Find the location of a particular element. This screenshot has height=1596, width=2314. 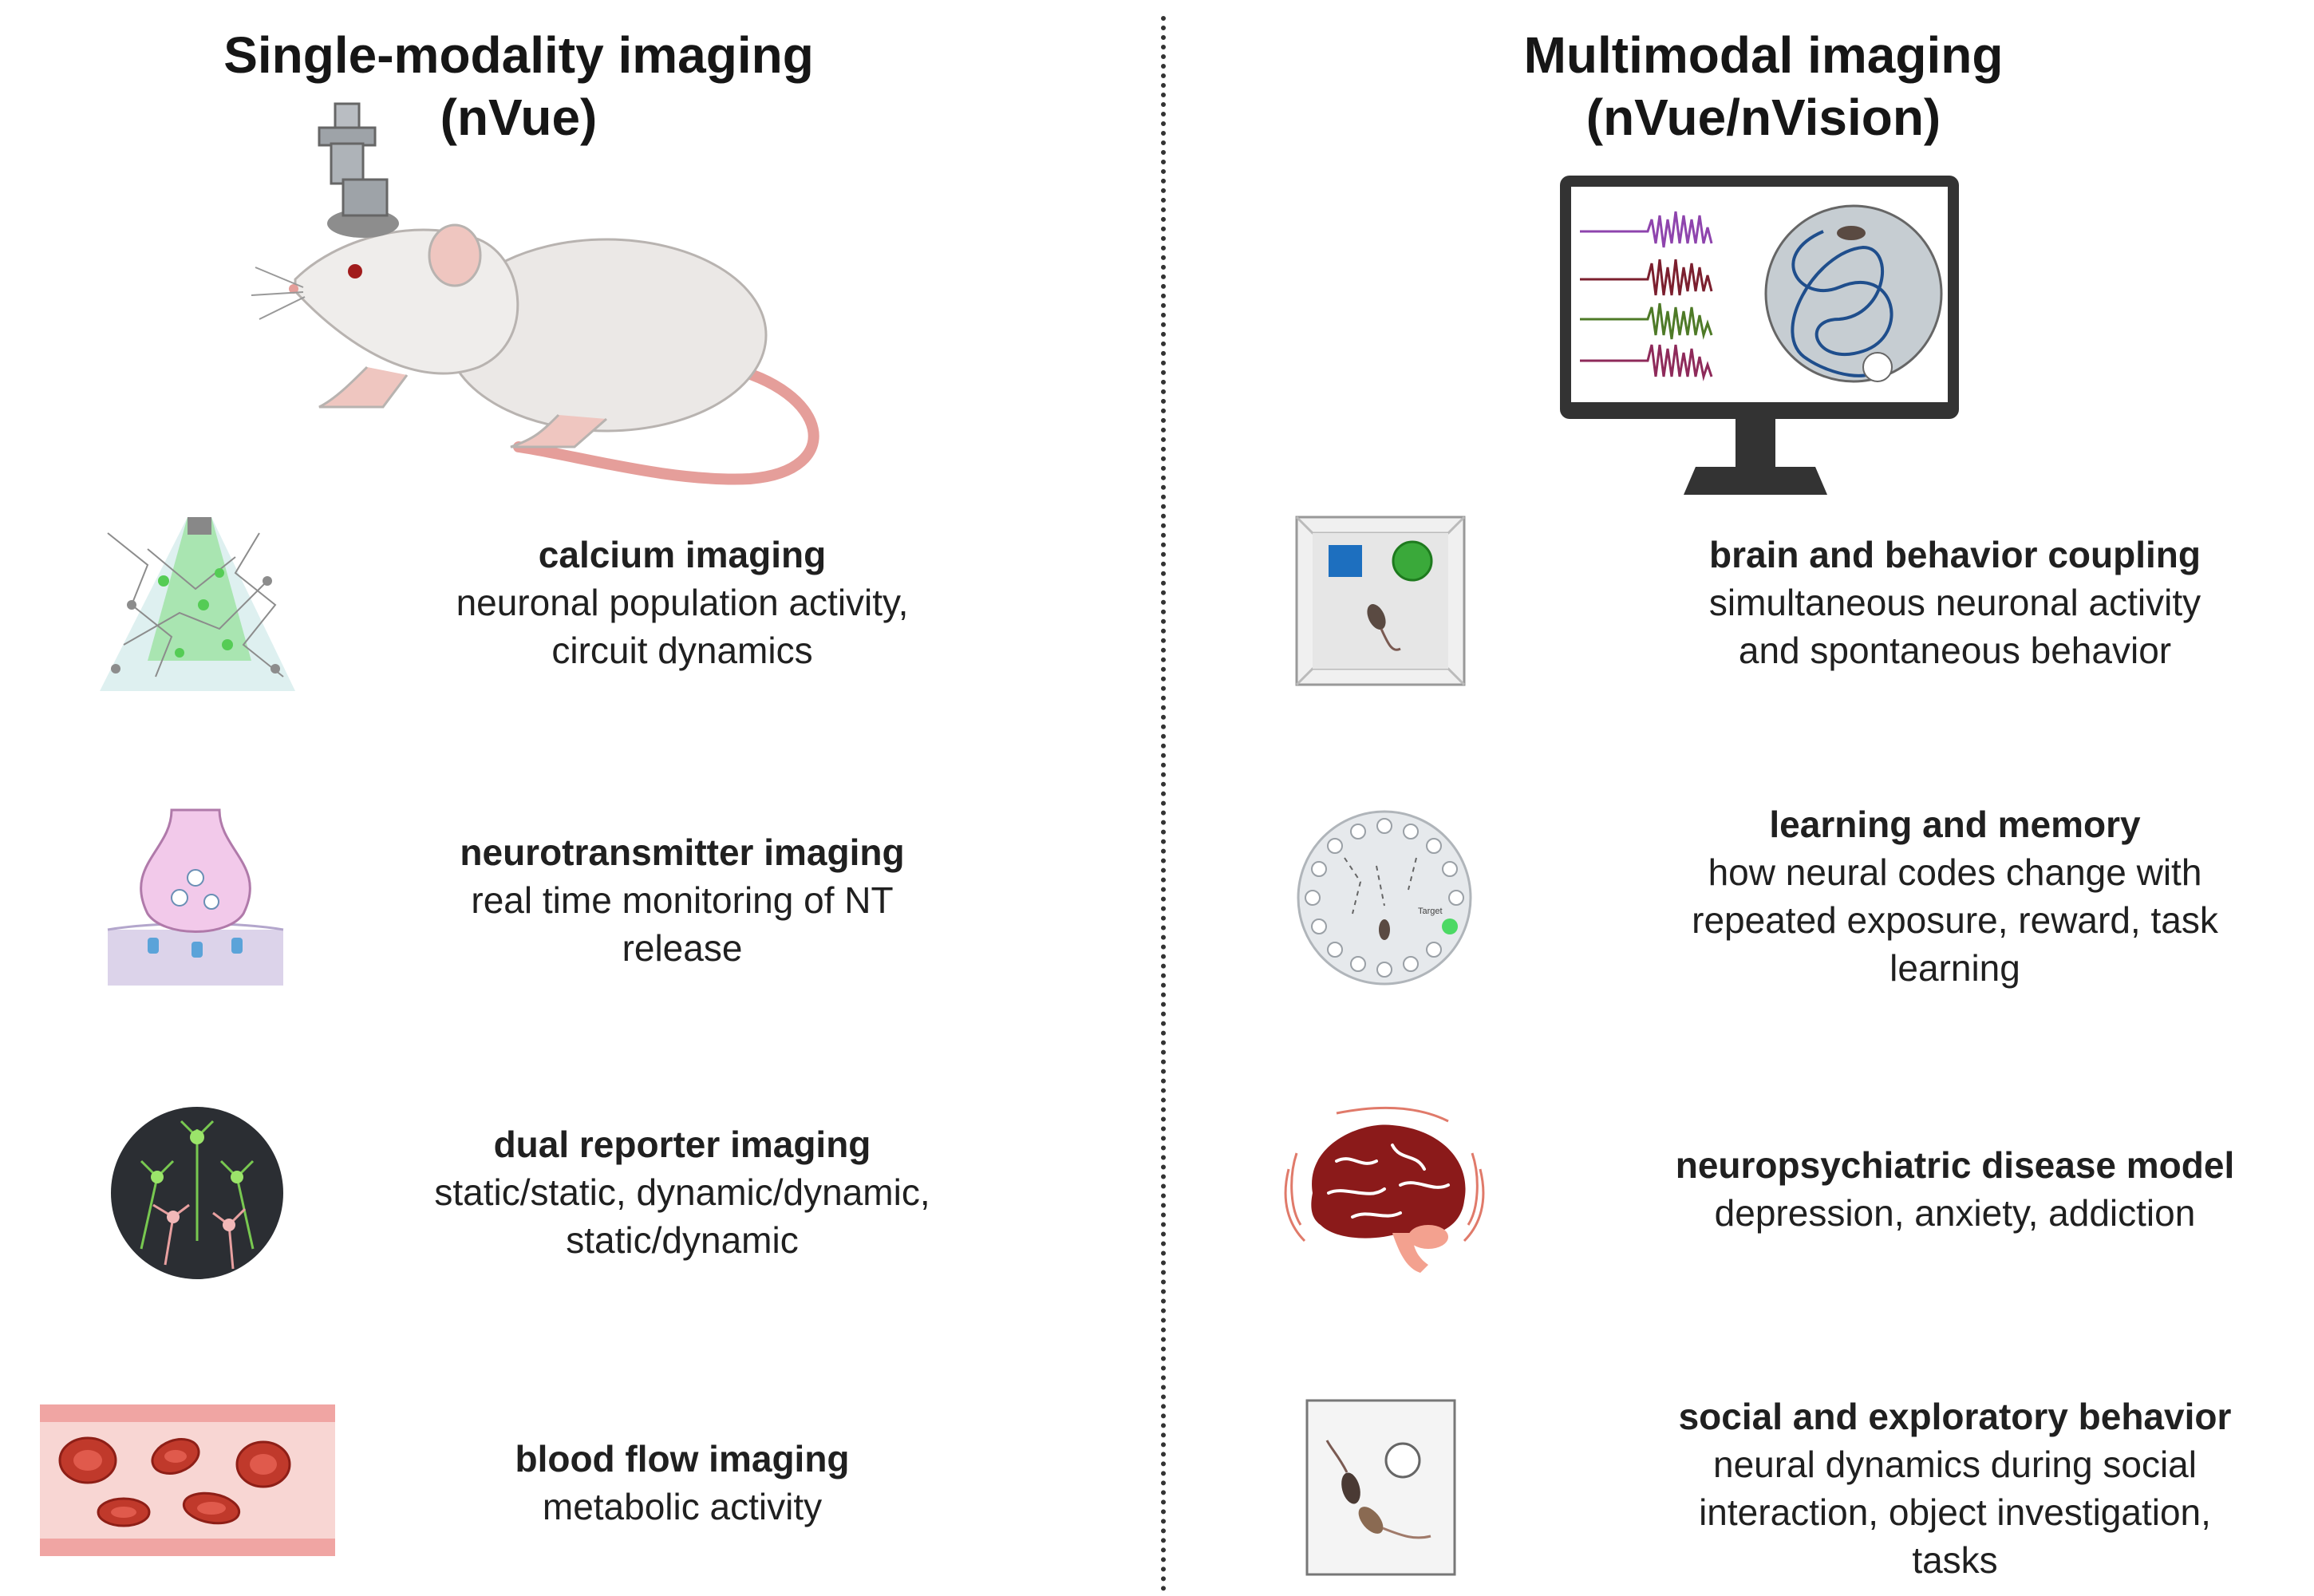

maze-target-label: Target is located at coordinates (1430, 911).